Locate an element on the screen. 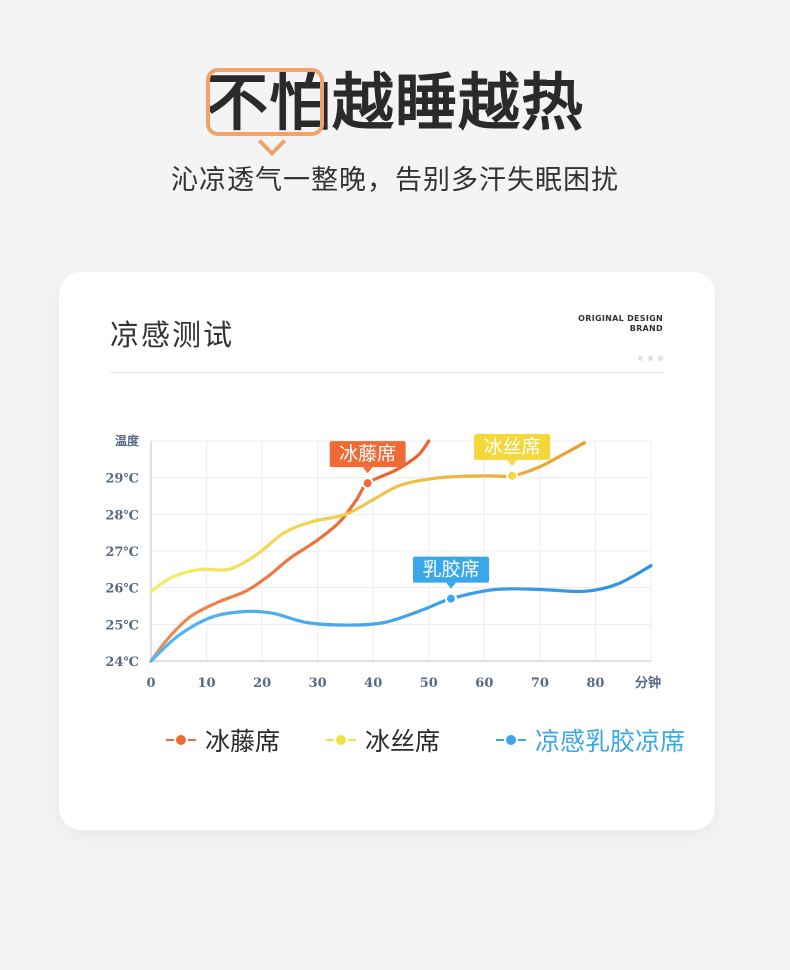 This screenshot has height=970, width=790. x-tick-label: 50 is located at coordinates (429, 683).